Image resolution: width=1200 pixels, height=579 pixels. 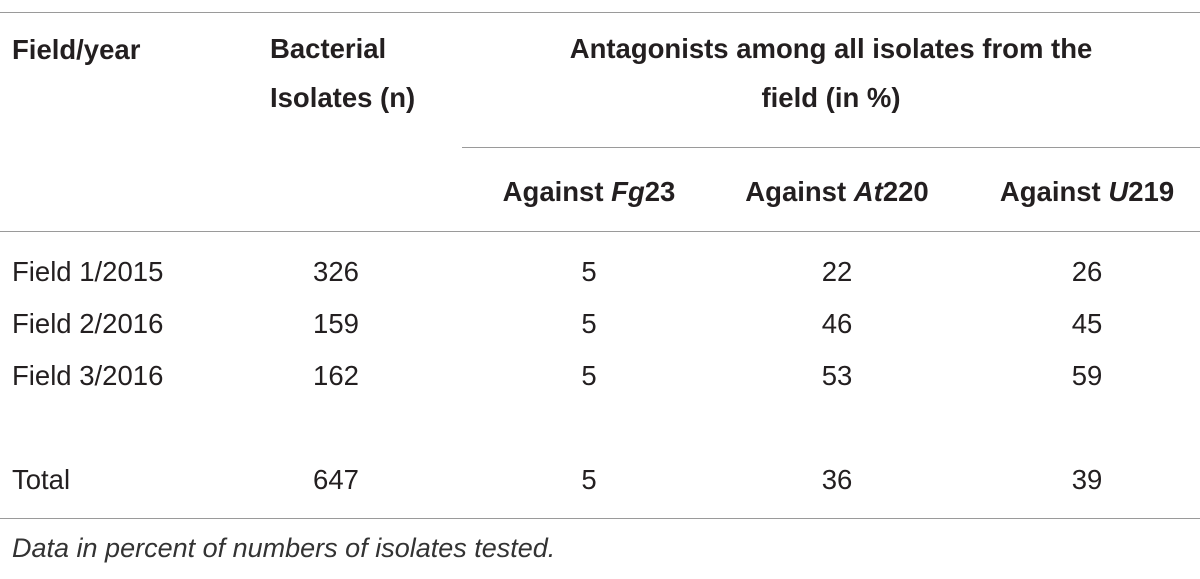 I want to click on header-antagonists-line2: field (in %), so click(x=831, y=97).